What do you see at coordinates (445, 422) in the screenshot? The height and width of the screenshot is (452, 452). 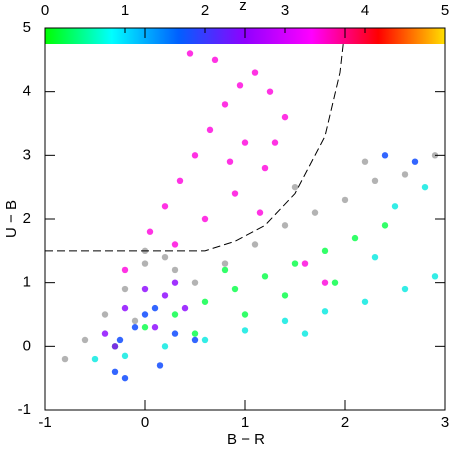 I see `x-tick-label: 3` at bounding box center [445, 422].